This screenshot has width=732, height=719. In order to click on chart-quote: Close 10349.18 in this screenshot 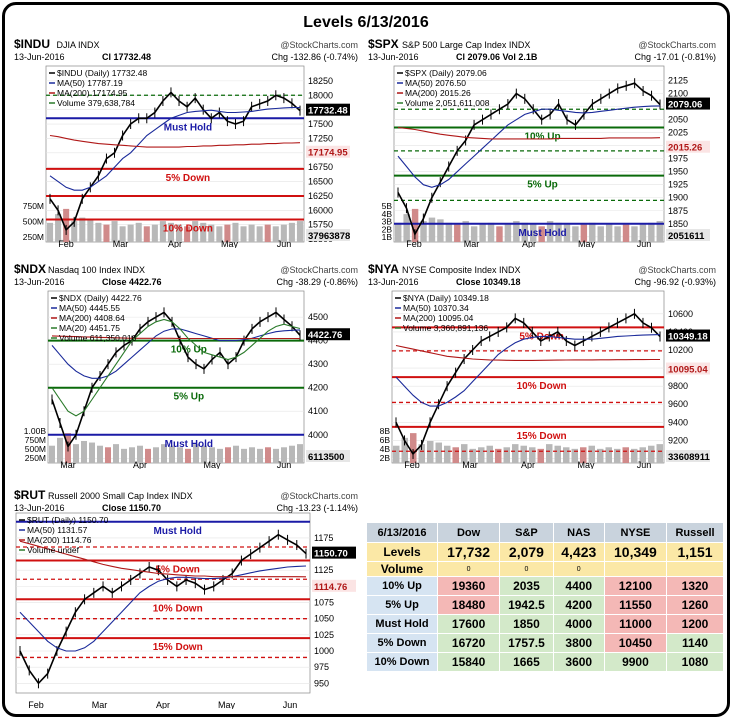, I will do `click(488, 282)`.